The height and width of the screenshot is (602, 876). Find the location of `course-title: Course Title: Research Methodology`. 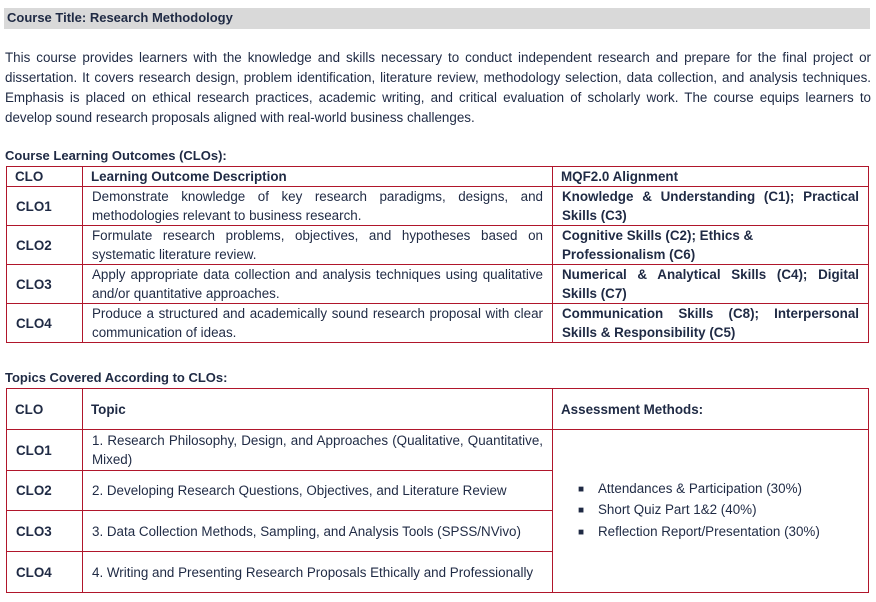

course-title: Course Title: Research Methodology is located at coordinates (437, 18).